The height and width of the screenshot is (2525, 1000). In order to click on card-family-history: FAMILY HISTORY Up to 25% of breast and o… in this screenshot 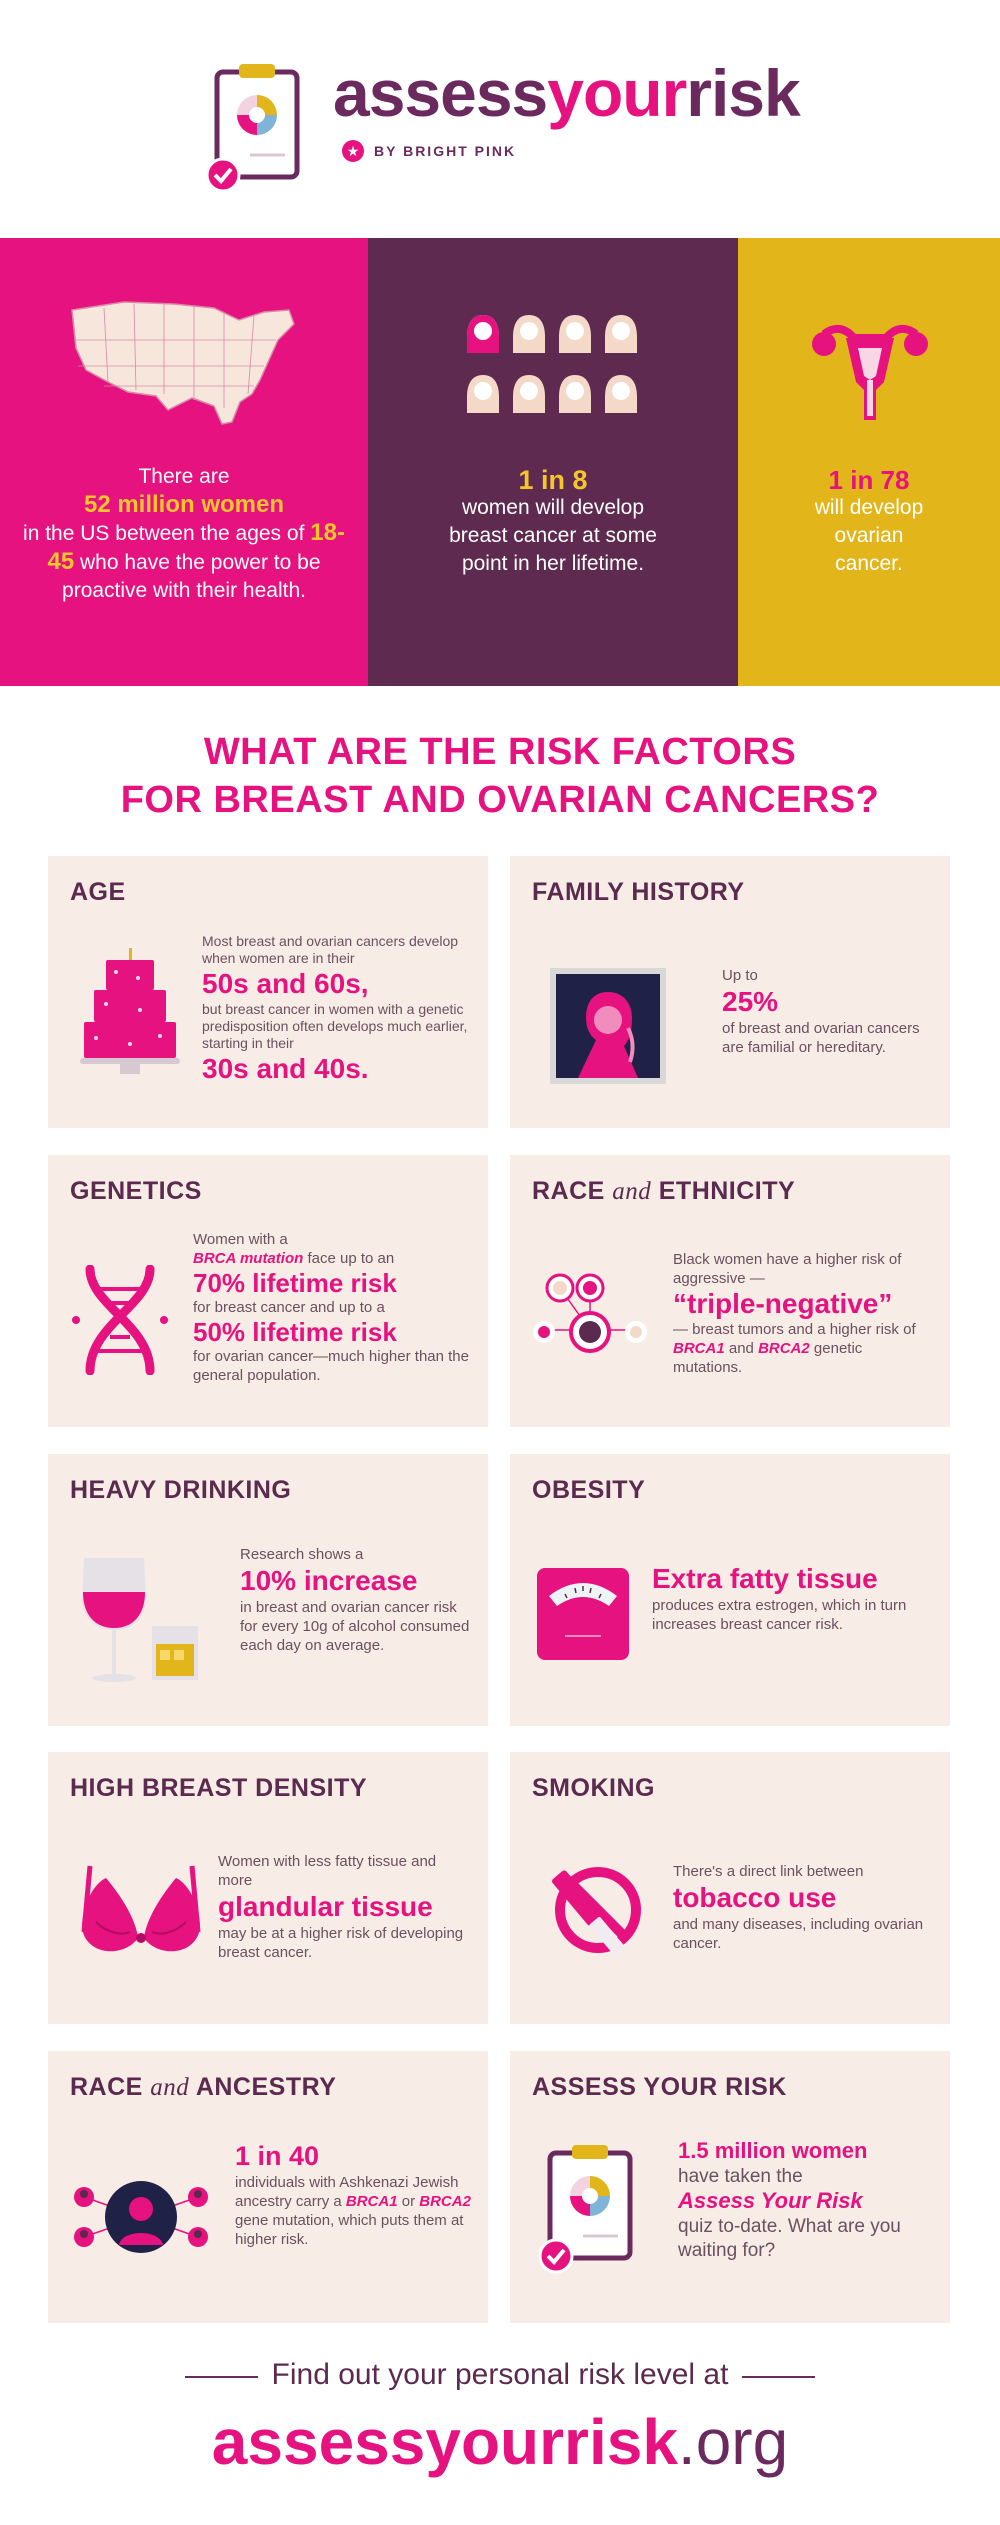, I will do `click(730, 992)`.